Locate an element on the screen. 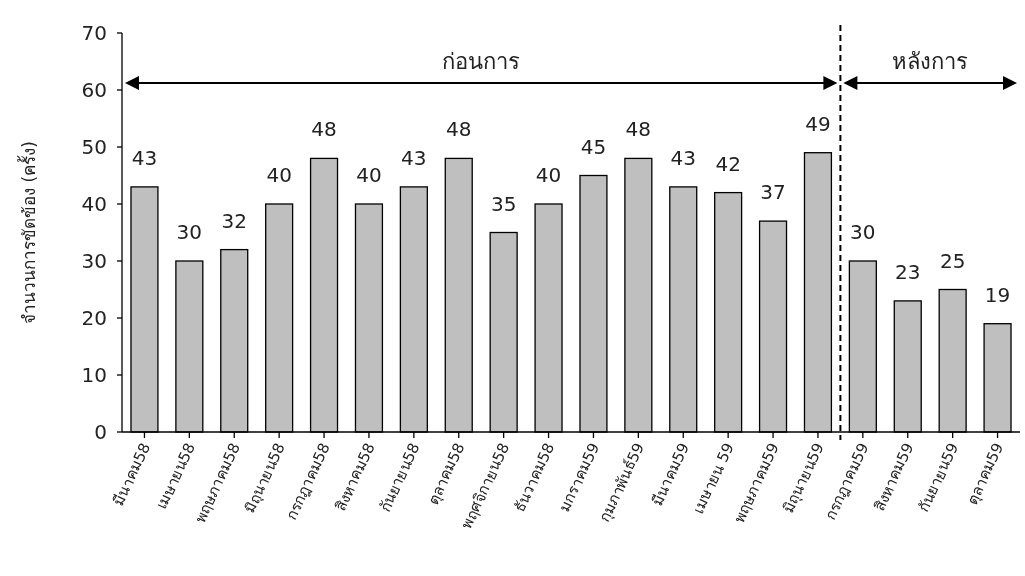  y-tick-label: 70 is located at coordinates (94, 33).